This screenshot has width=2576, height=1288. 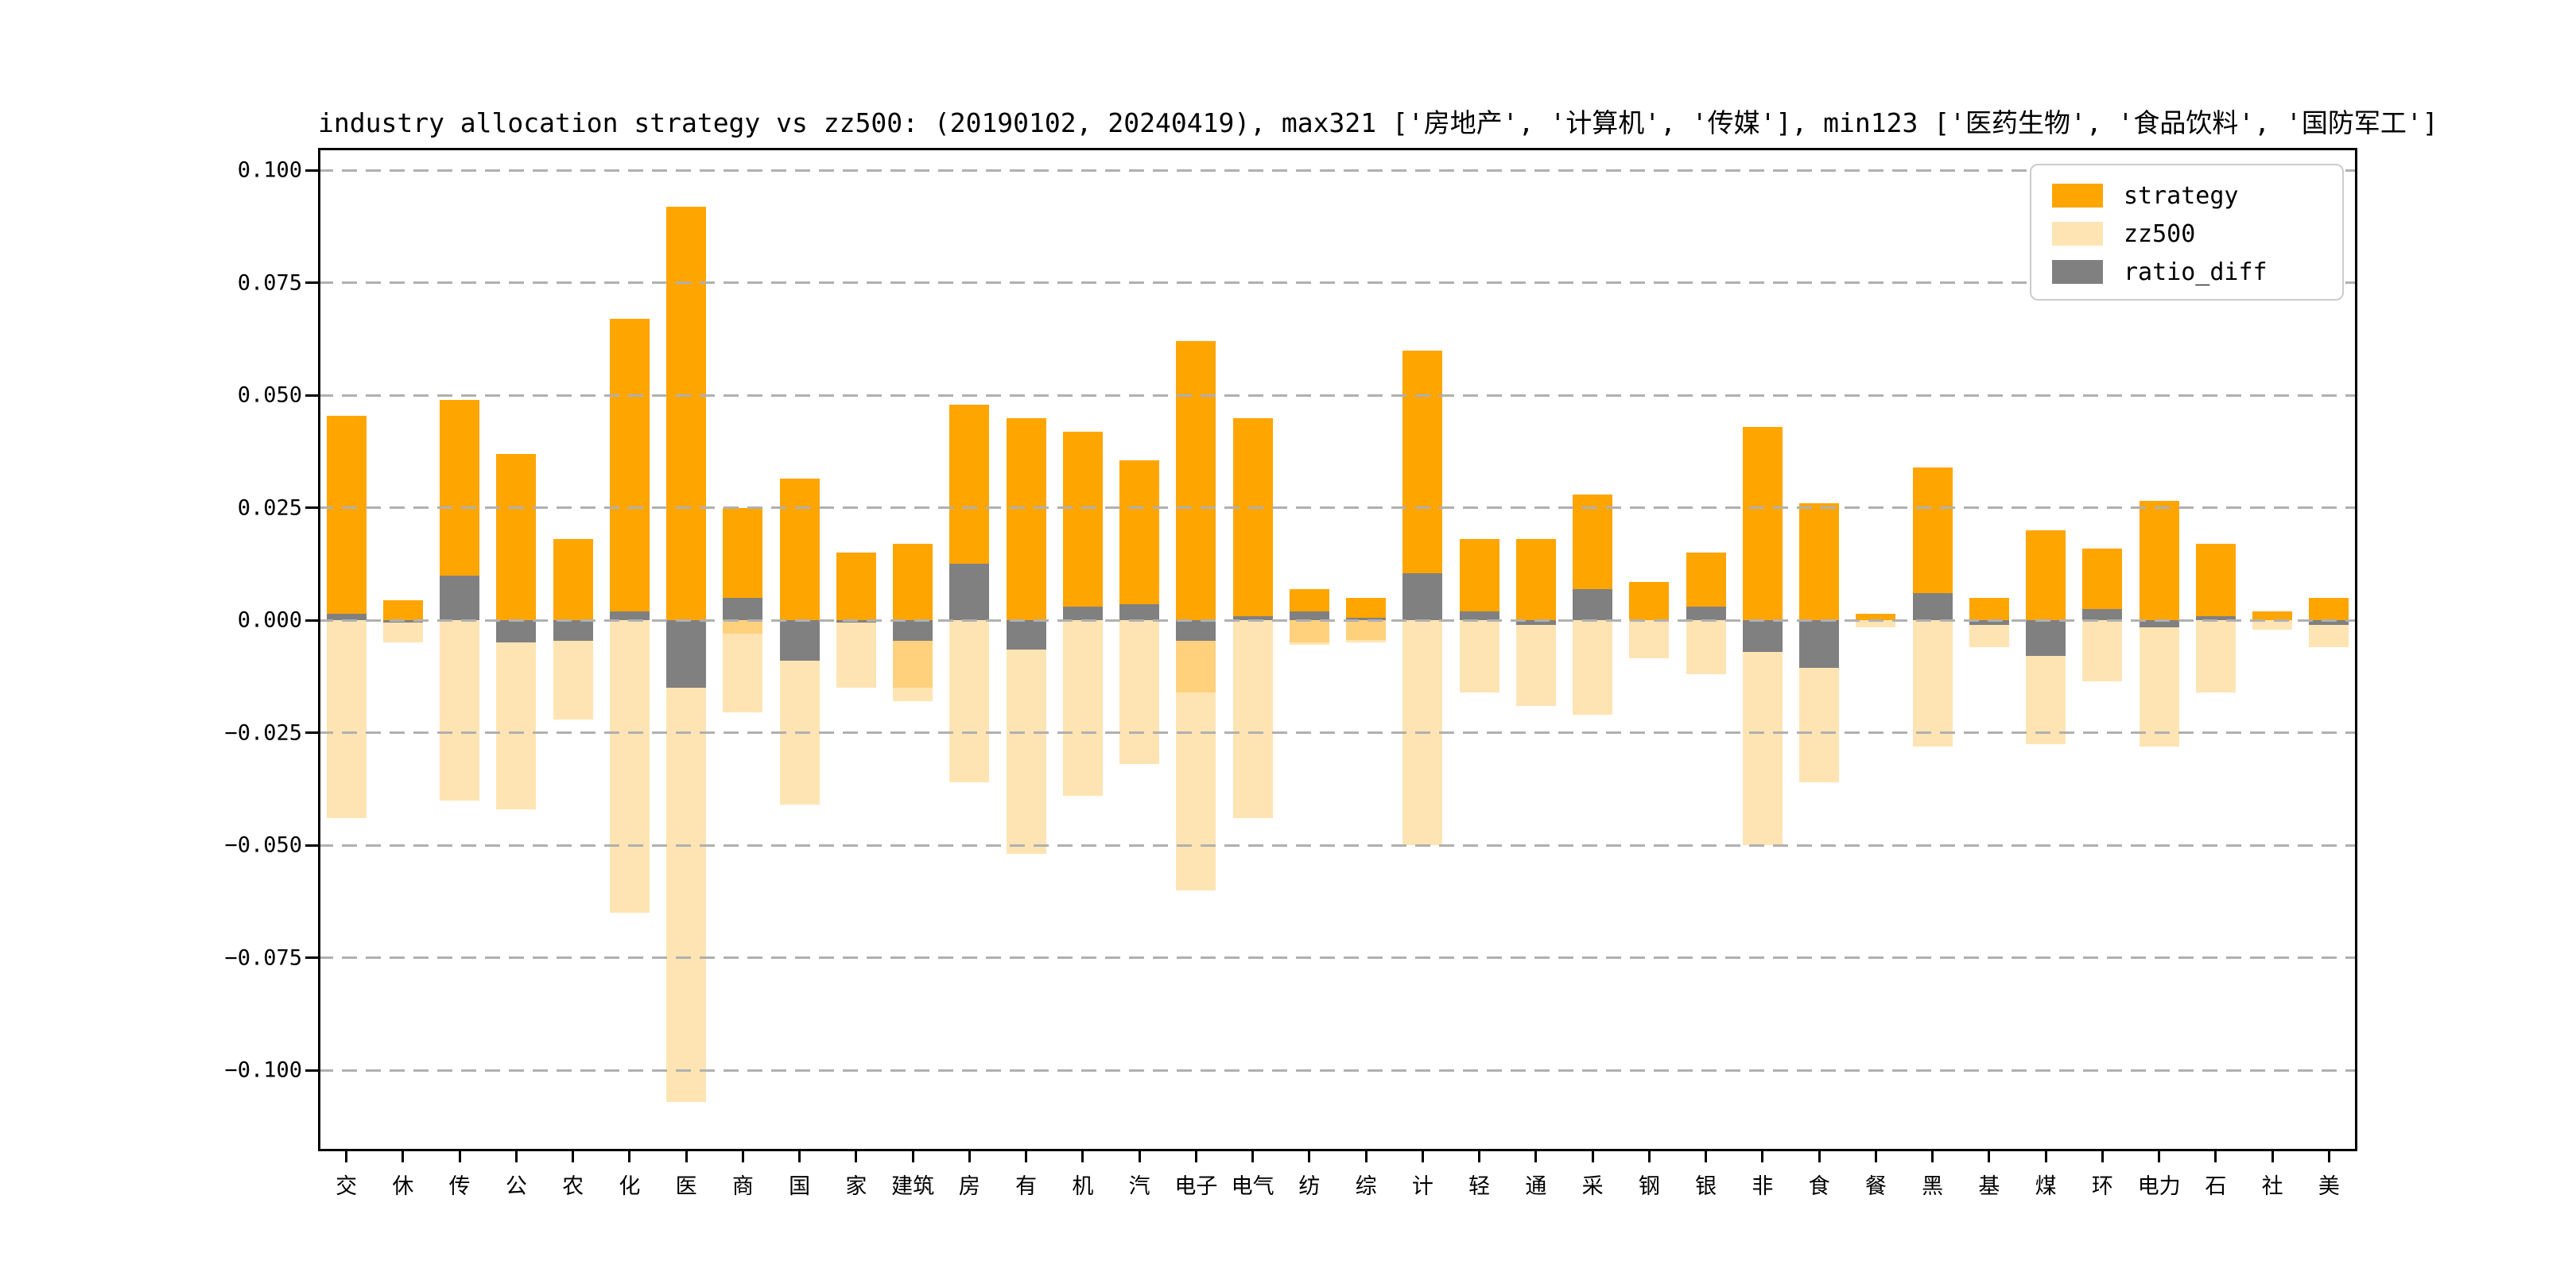 What do you see at coordinates (270, 283) in the screenshot?
I see `y-tick-label-0.075: 0.075` at bounding box center [270, 283].